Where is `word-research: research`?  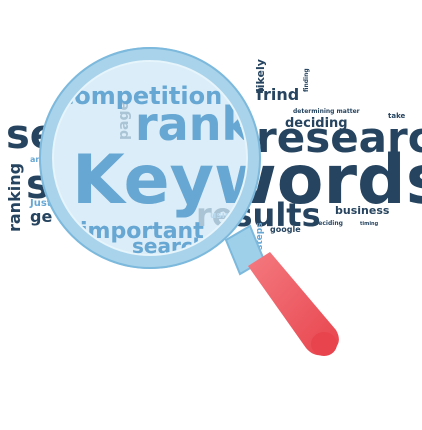
word-research: research is located at coordinates (339, 137).